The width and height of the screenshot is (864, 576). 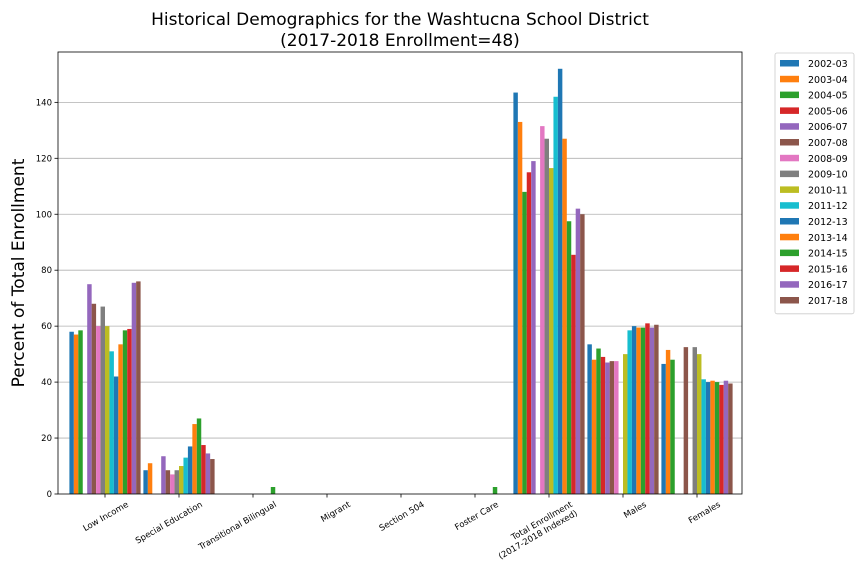 I want to click on y-tick-label: 40, so click(x=46, y=383).